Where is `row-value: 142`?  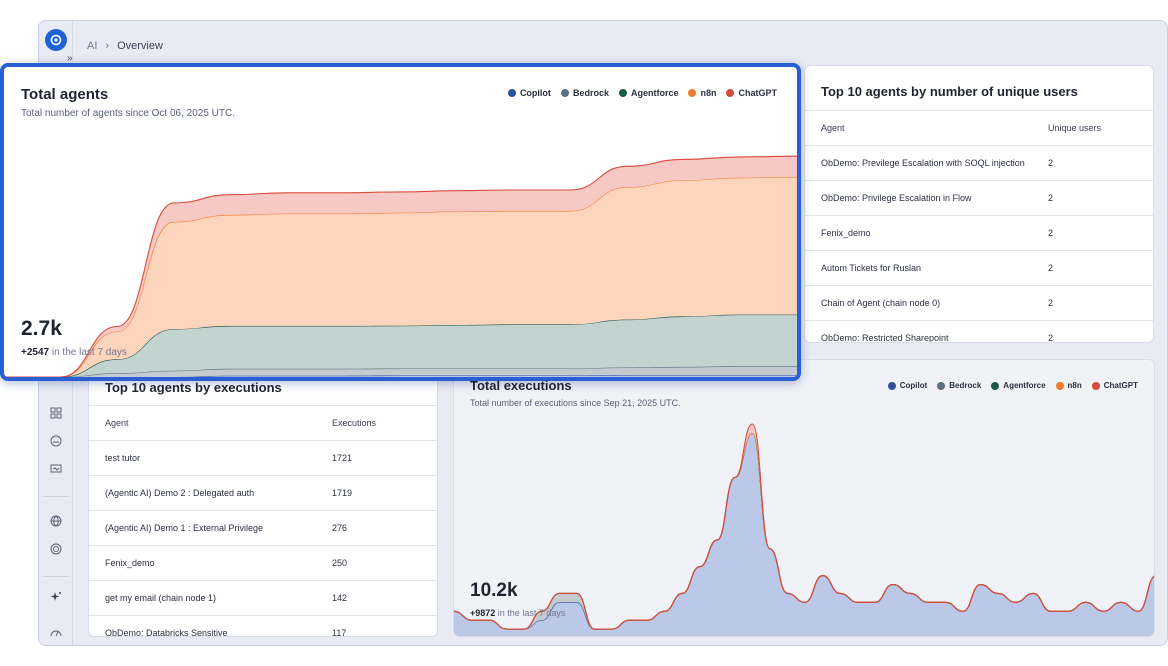 row-value: 142 is located at coordinates (340, 598).